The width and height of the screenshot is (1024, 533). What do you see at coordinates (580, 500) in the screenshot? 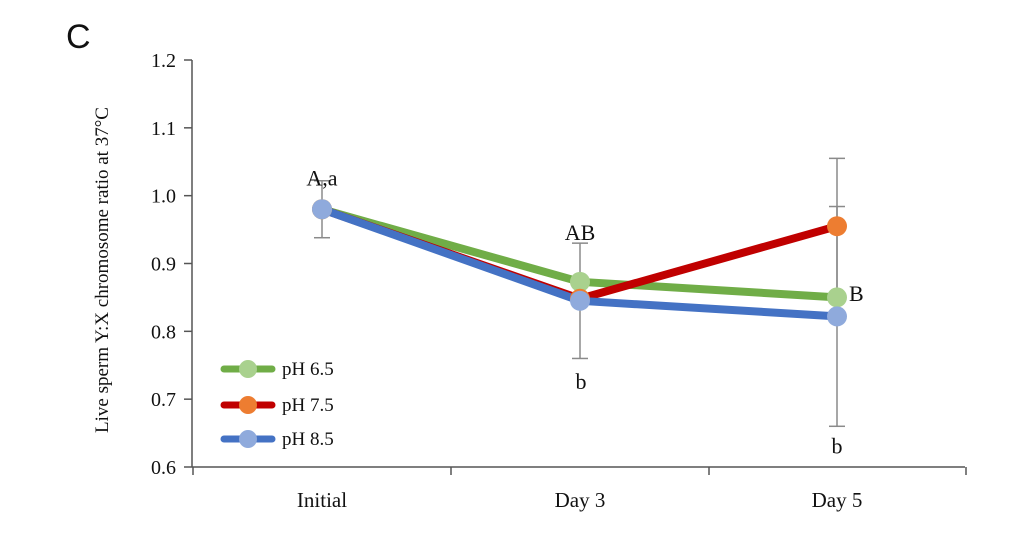
I see `x-tick-label: Day 3` at bounding box center [580, 500].